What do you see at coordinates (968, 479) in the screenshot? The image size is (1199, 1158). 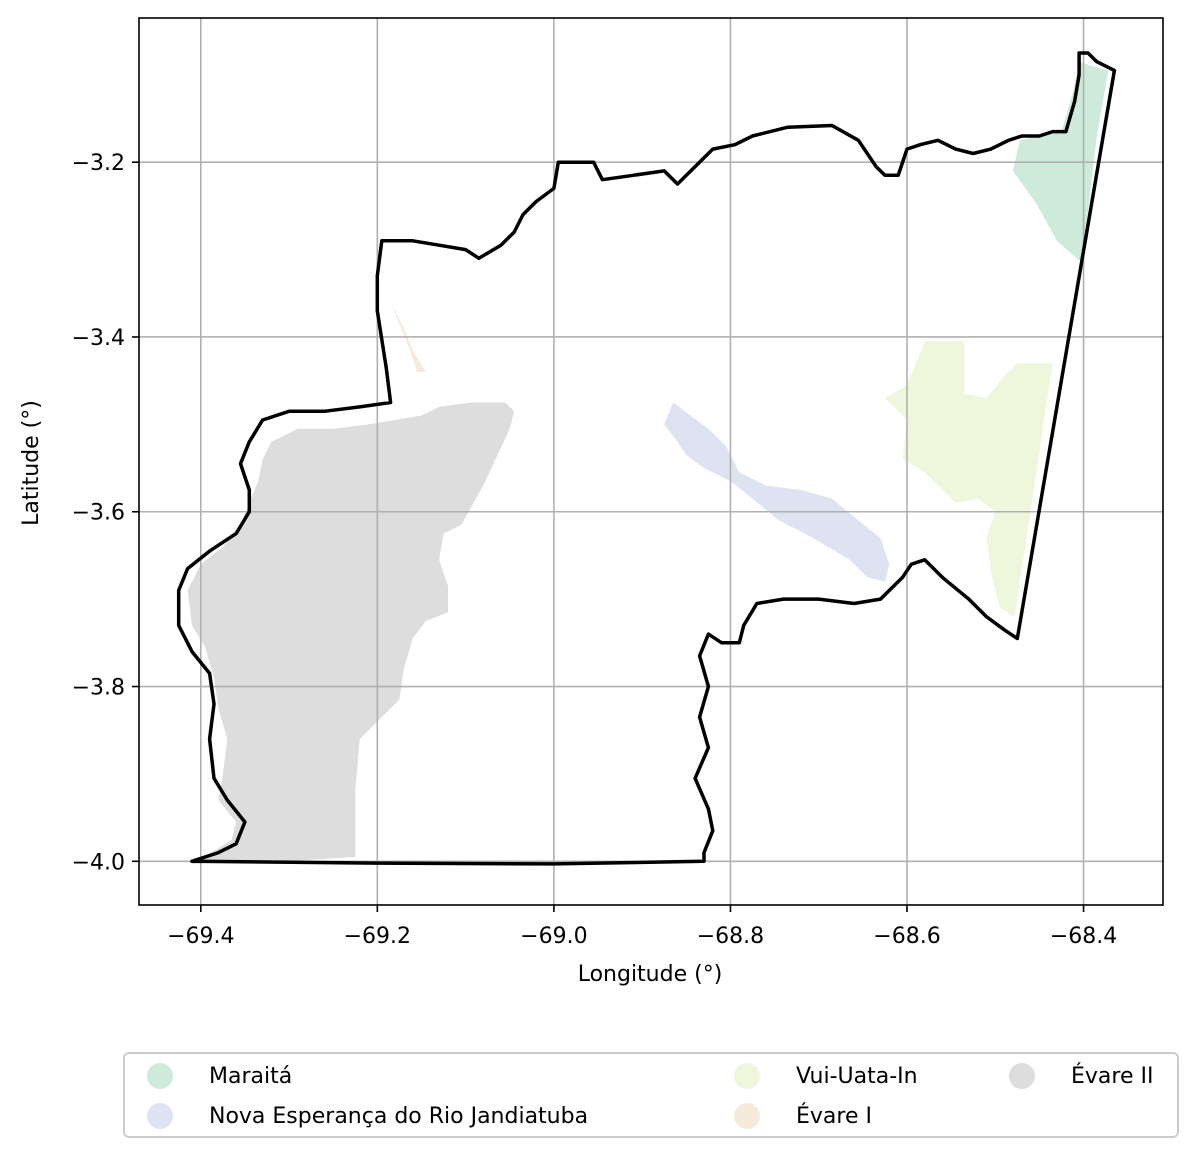 I see `territory-vui-uata-in` at bounding box center [968, 479].